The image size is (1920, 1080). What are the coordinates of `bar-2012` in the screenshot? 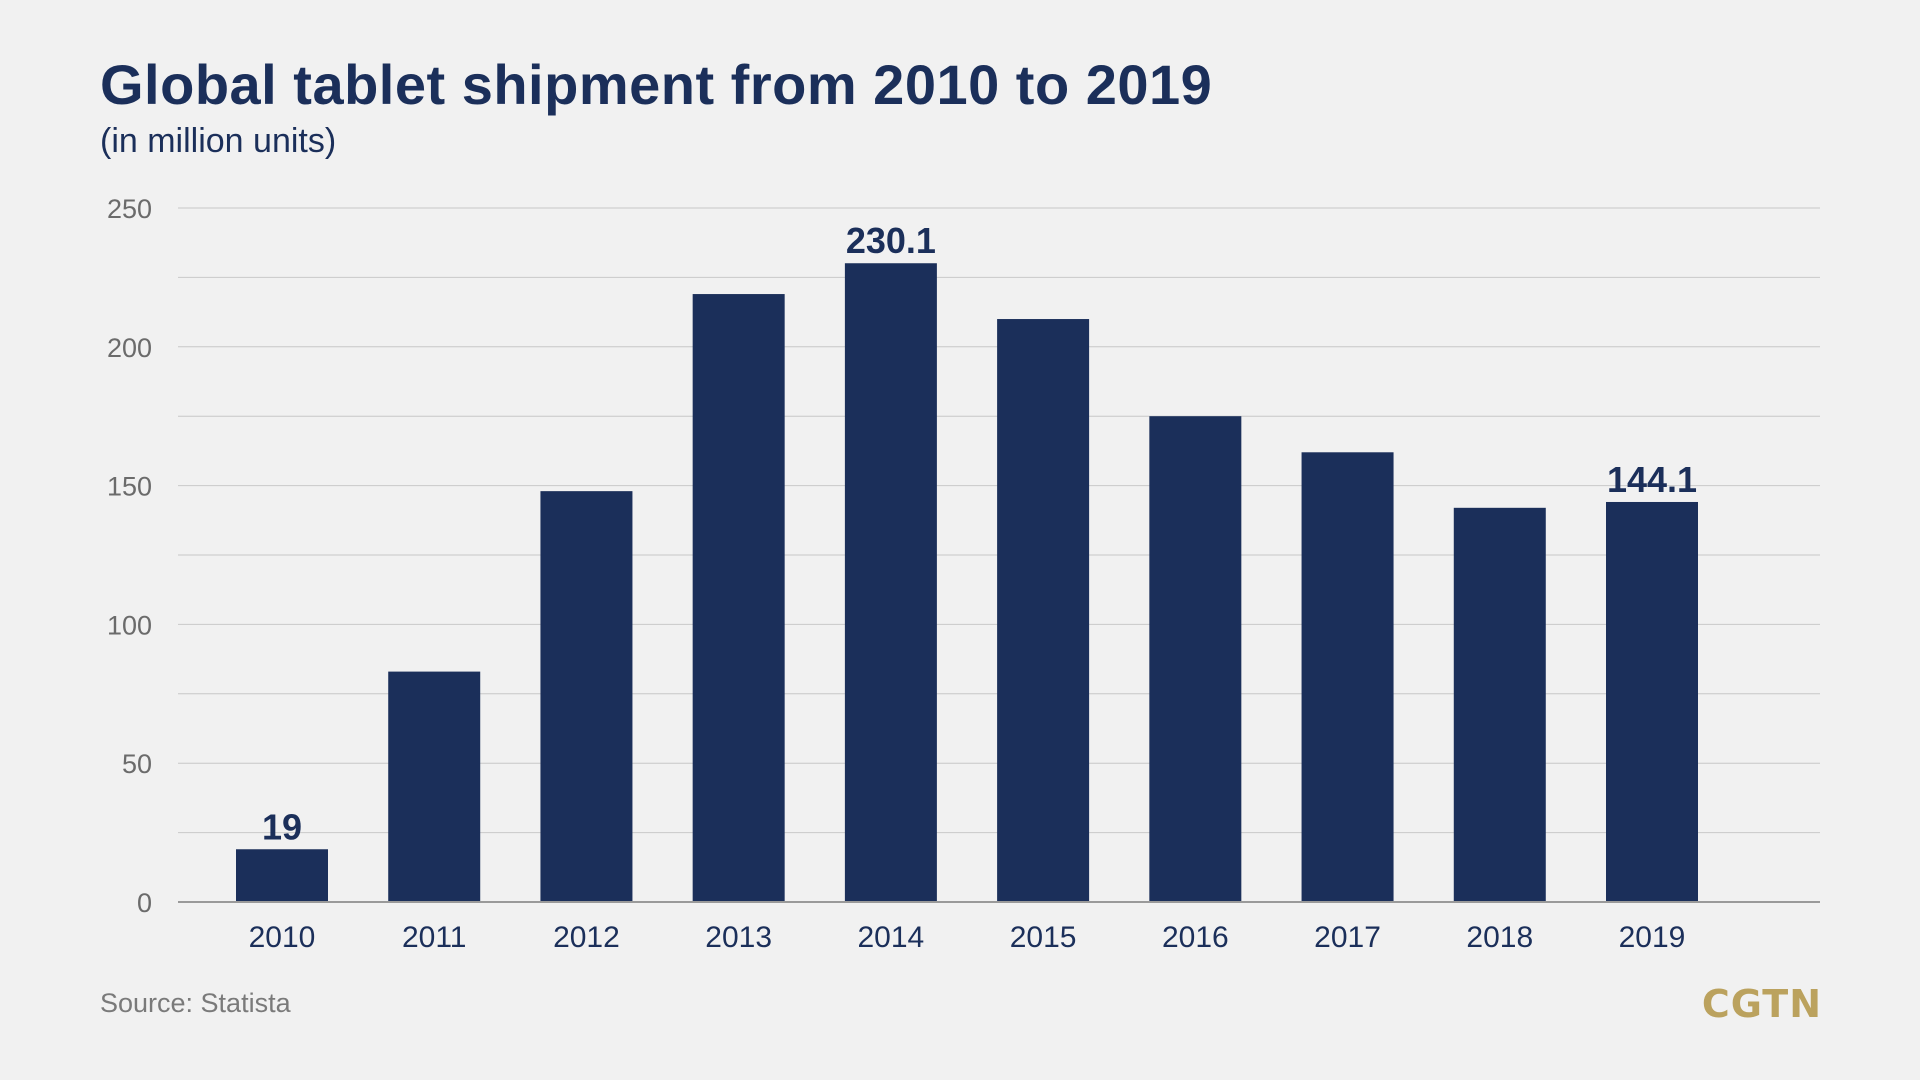 It's located at (586, 696).